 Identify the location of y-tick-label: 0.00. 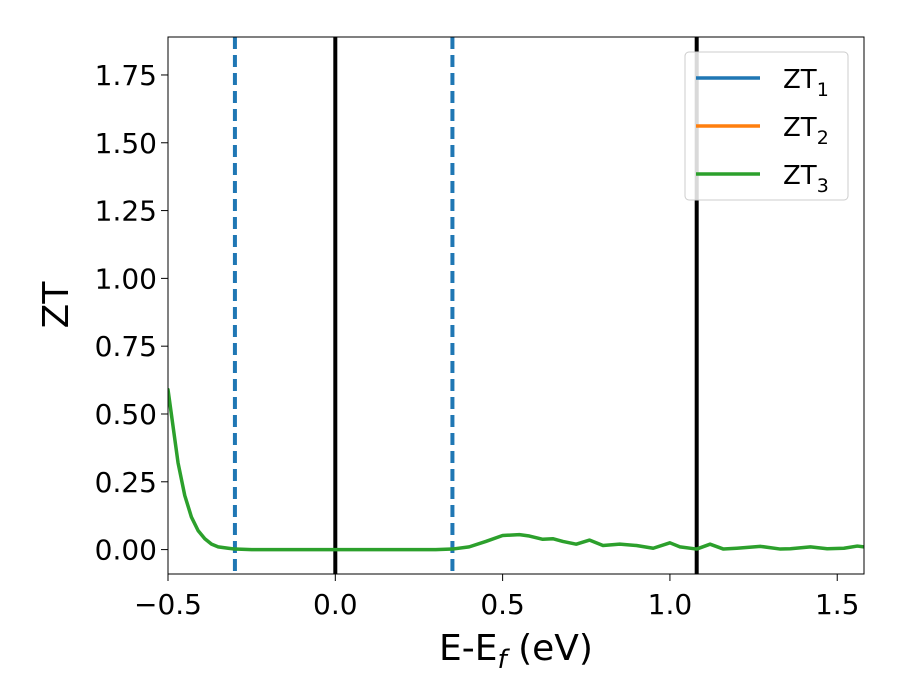
(126, 550).